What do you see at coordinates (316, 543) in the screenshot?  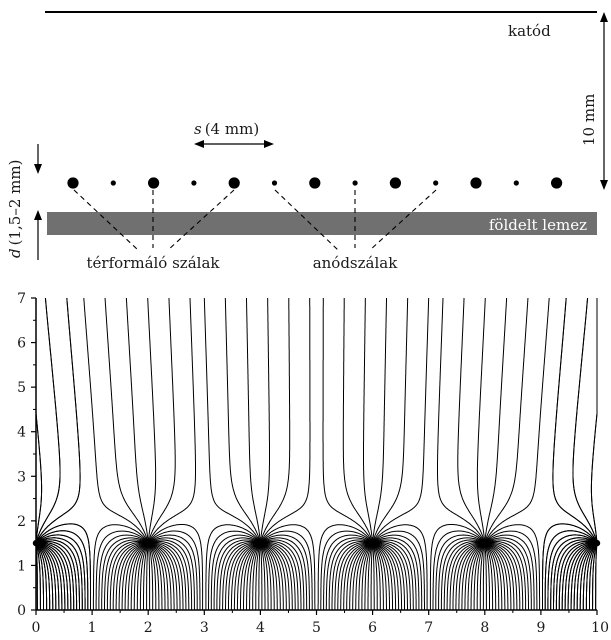 I see `anode-wire-marks` at bounding box center [316, 543].